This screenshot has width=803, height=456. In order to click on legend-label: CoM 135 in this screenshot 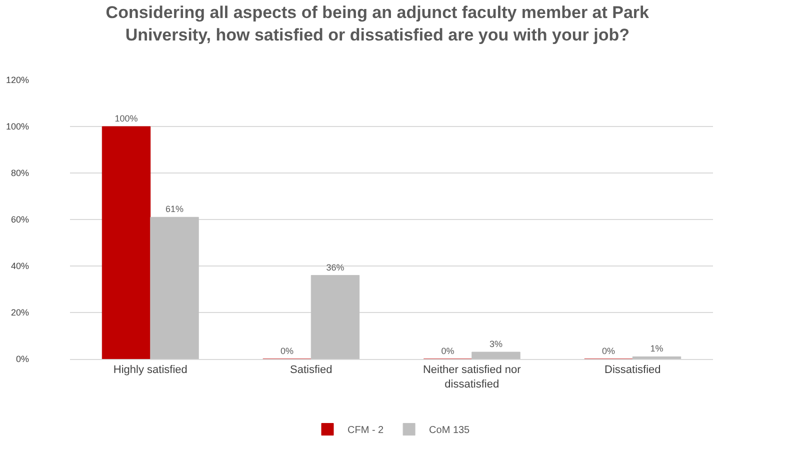, I will do `click(449, 430)`.